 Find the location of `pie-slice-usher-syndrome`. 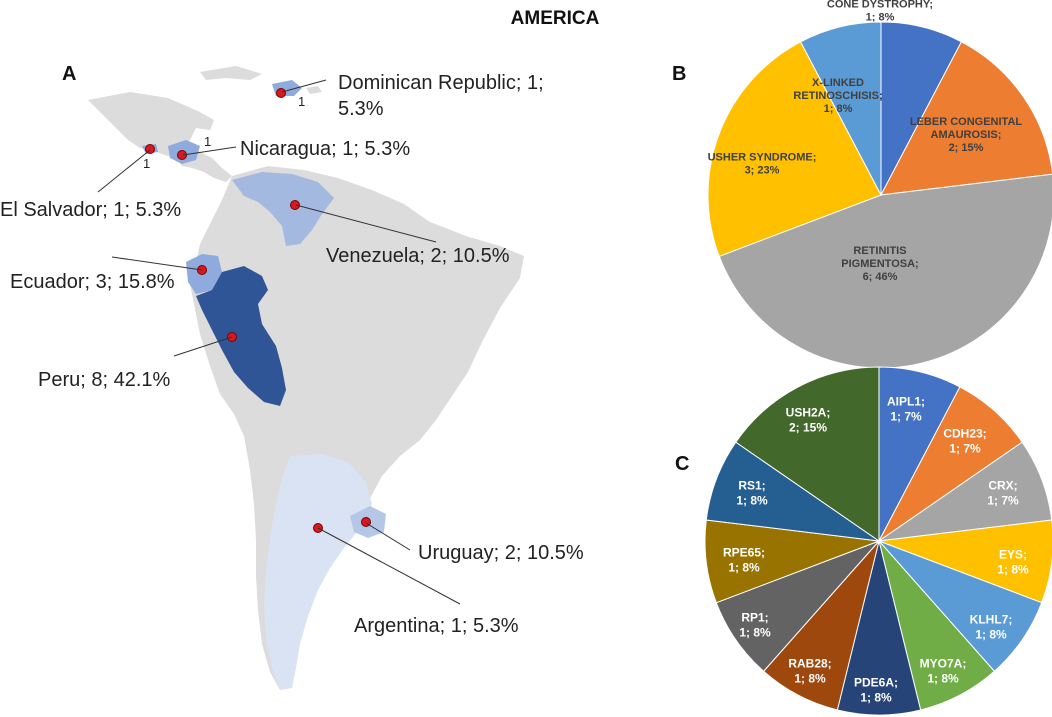

pie-slice-usher-syndrome is located at coordinates (794, 149).